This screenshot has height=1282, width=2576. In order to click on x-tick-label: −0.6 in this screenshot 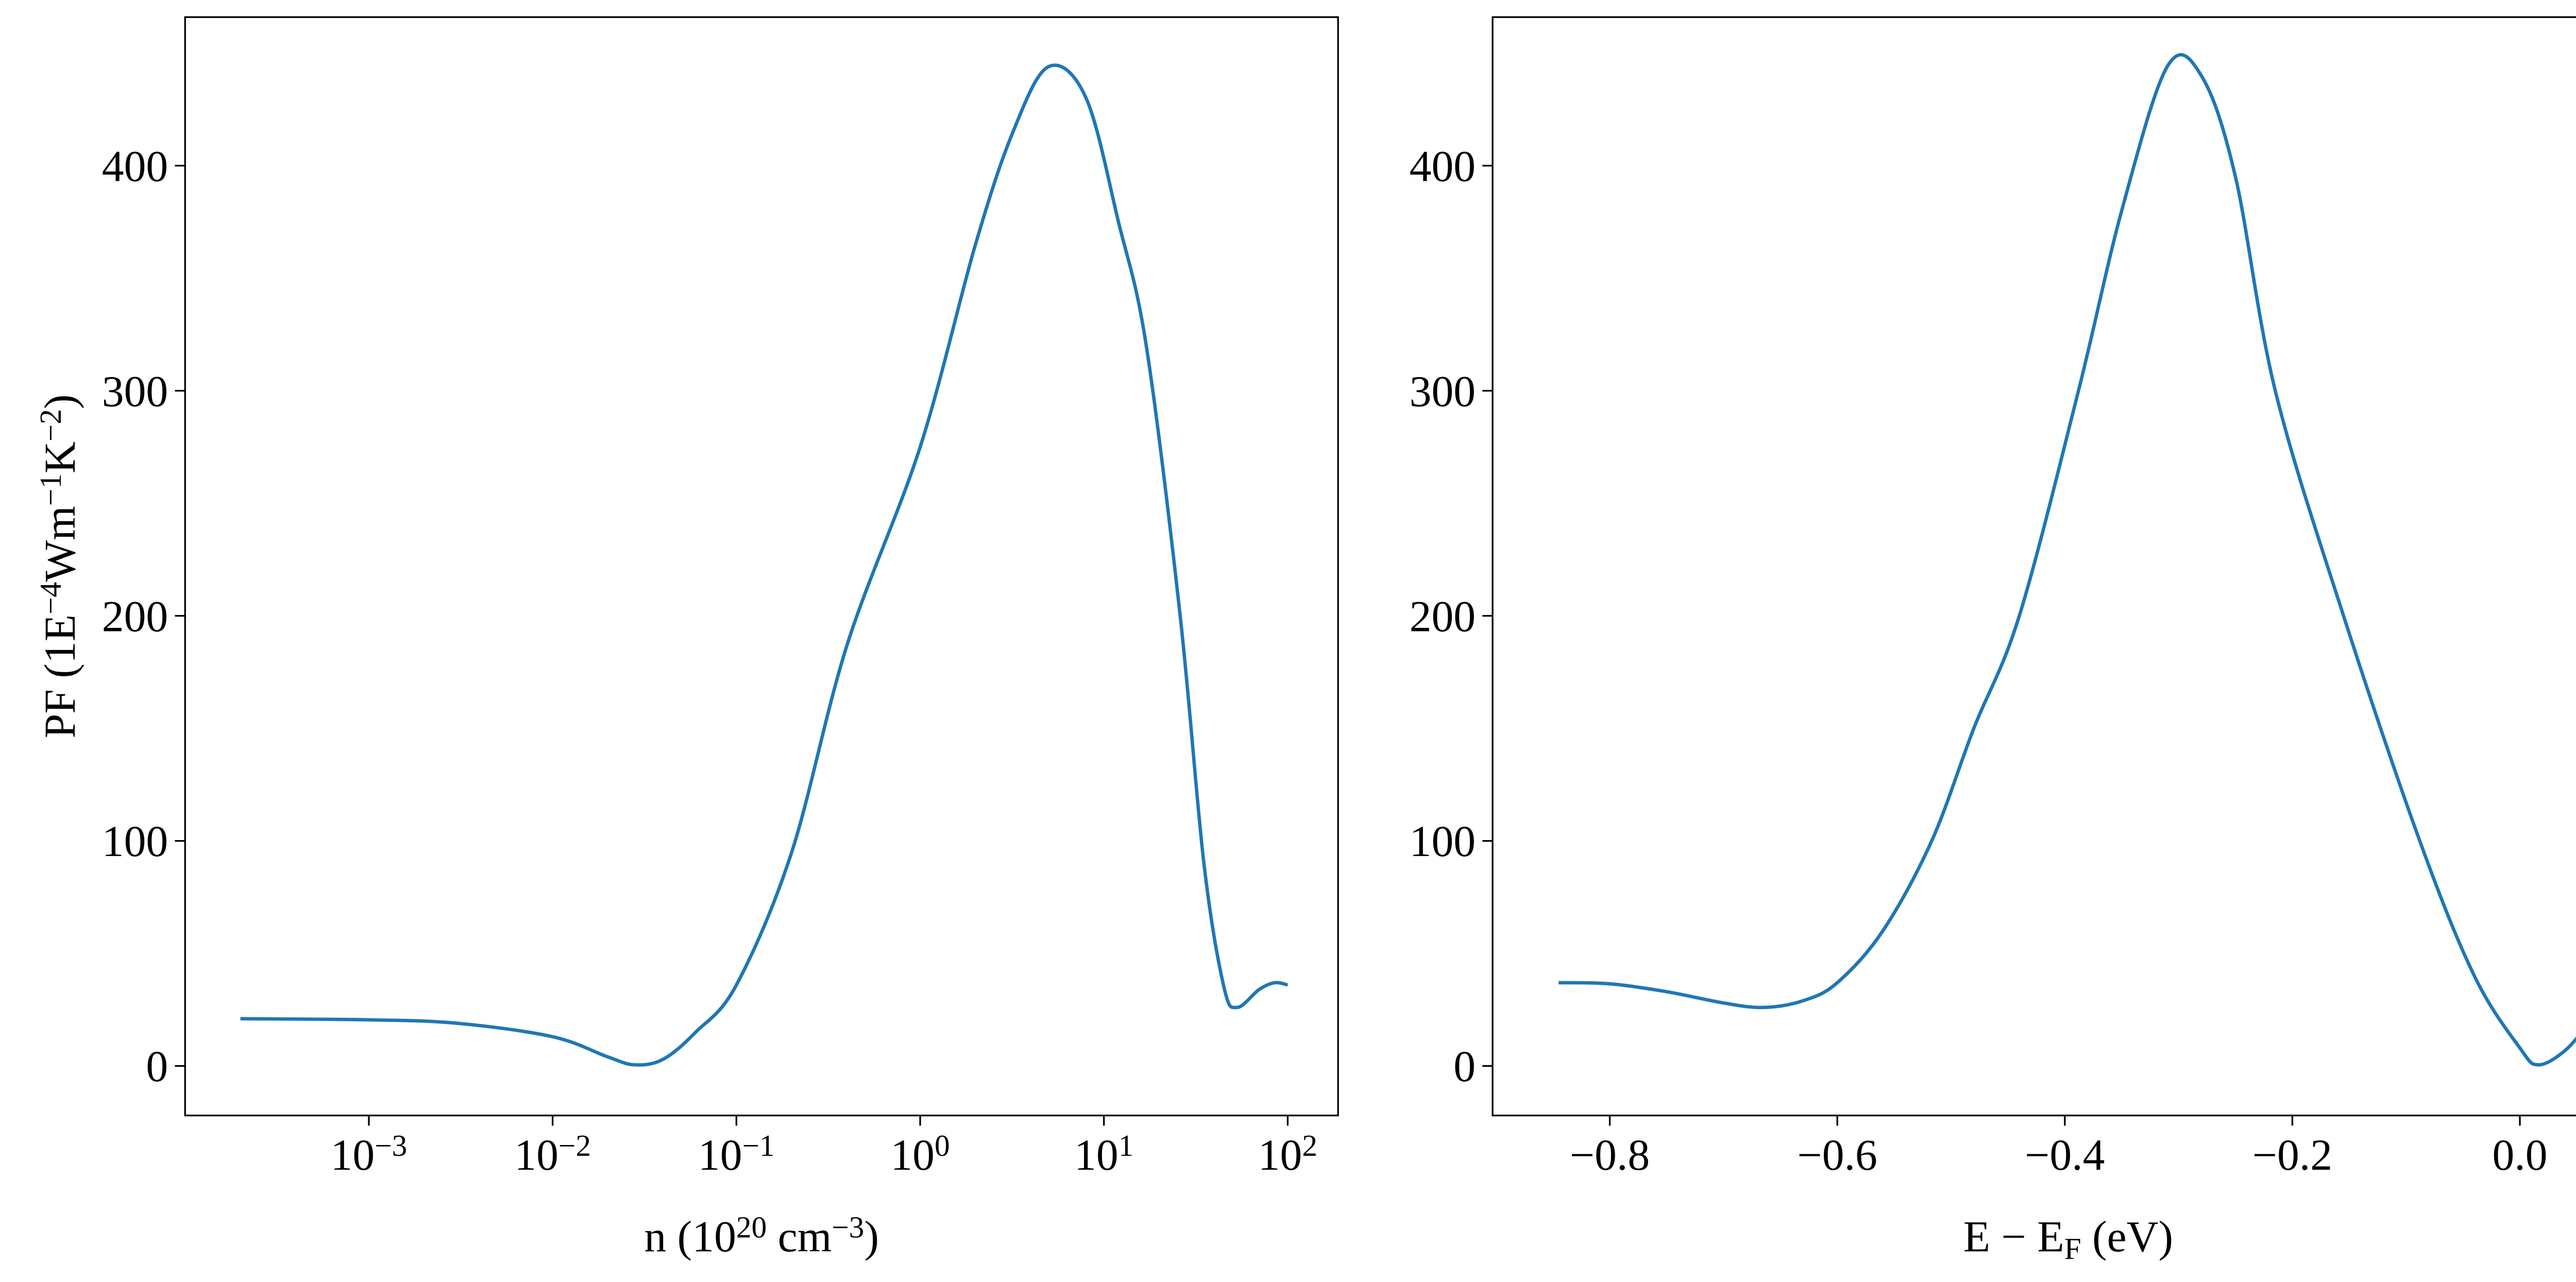, I will do `click(1837, 1155)`.